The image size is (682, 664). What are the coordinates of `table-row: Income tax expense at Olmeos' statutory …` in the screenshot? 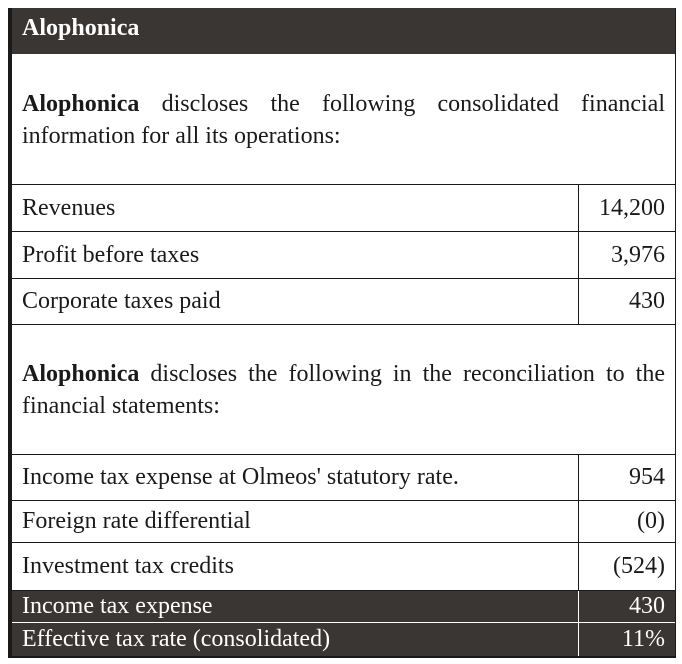 It's located at (343, 477).